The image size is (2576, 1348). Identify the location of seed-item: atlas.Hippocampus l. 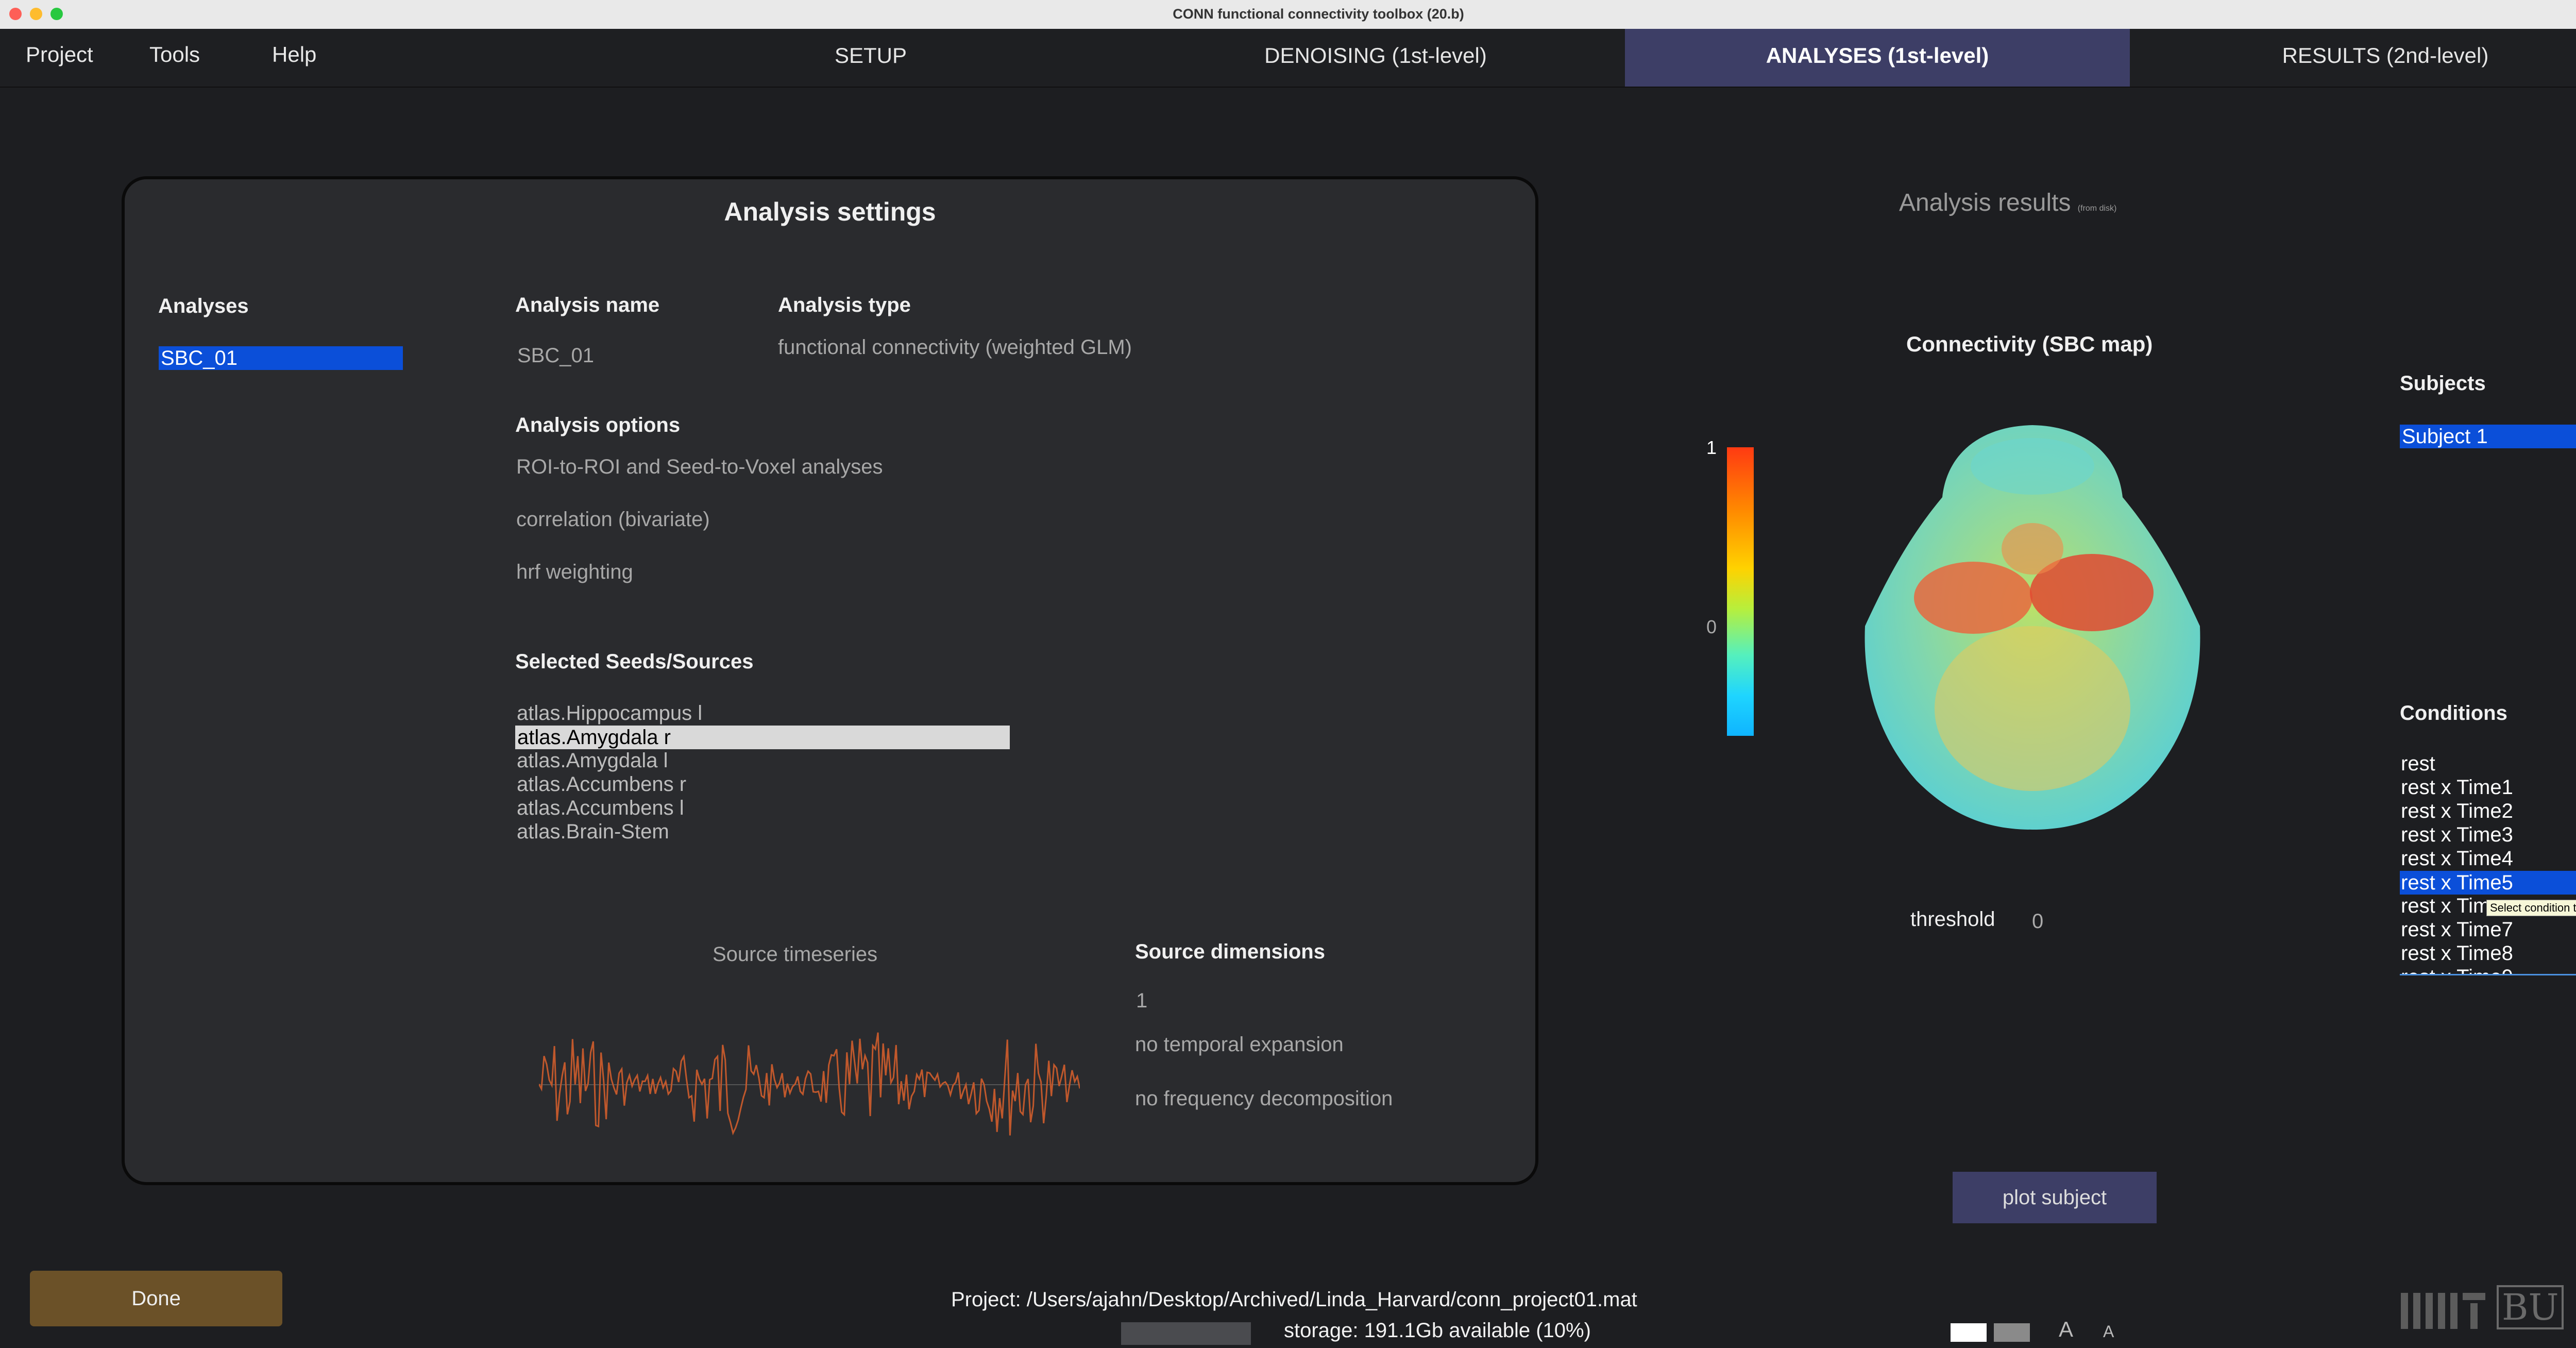
(610, 713).